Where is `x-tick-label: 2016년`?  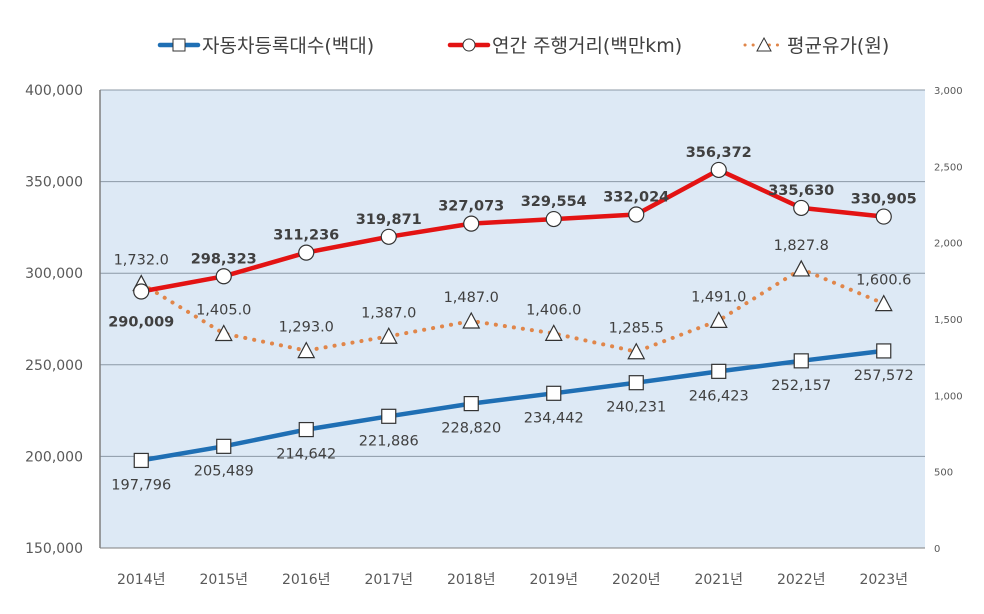 x-tick-label: 2016년 is located at coordinates (306, 580).